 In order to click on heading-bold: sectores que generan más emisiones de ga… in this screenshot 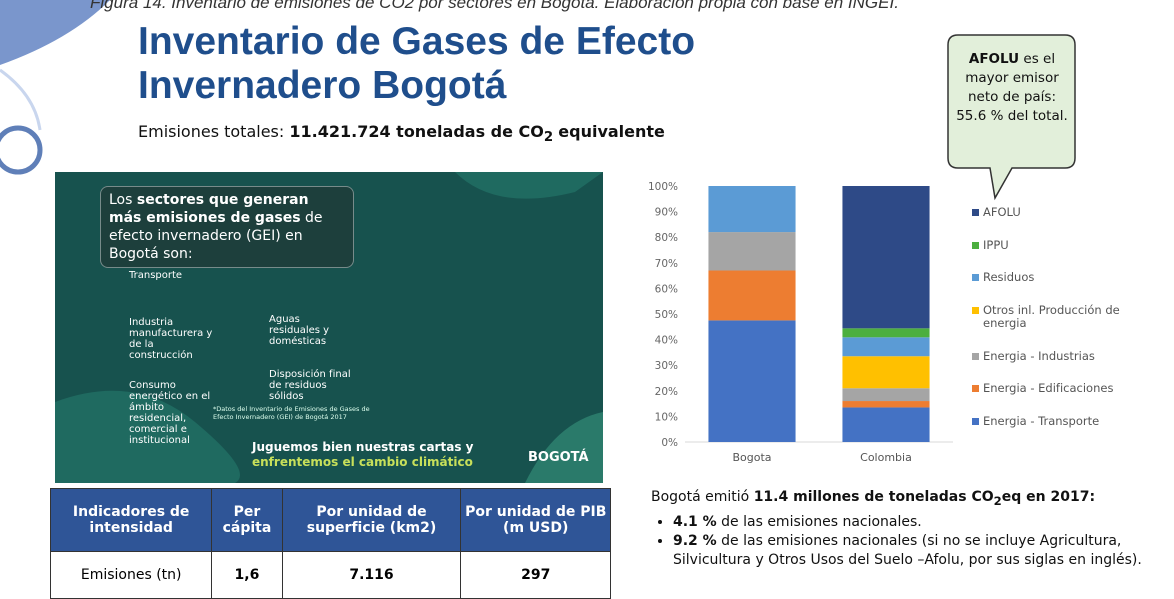, I will do `click(209, 209)`.